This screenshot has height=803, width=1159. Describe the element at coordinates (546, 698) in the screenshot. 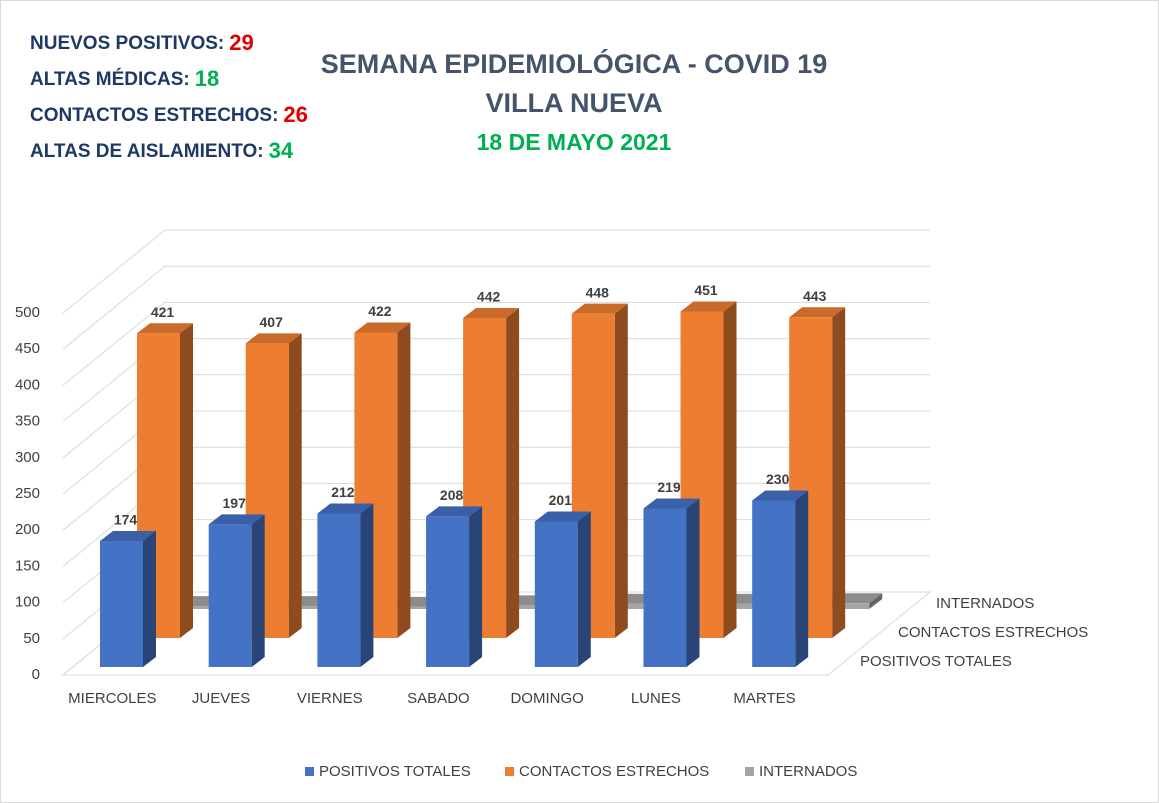

I see `x-tick-label: DOMINGO` at that location.